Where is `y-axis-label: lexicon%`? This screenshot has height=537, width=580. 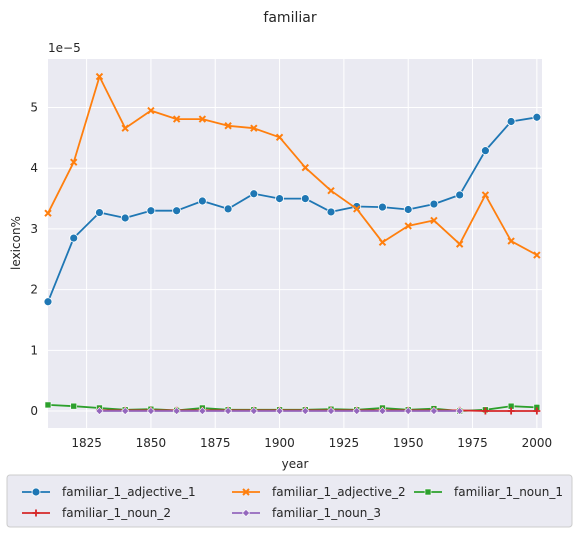 y-axis-label: lexicon% is located at coordinates (16, 243).